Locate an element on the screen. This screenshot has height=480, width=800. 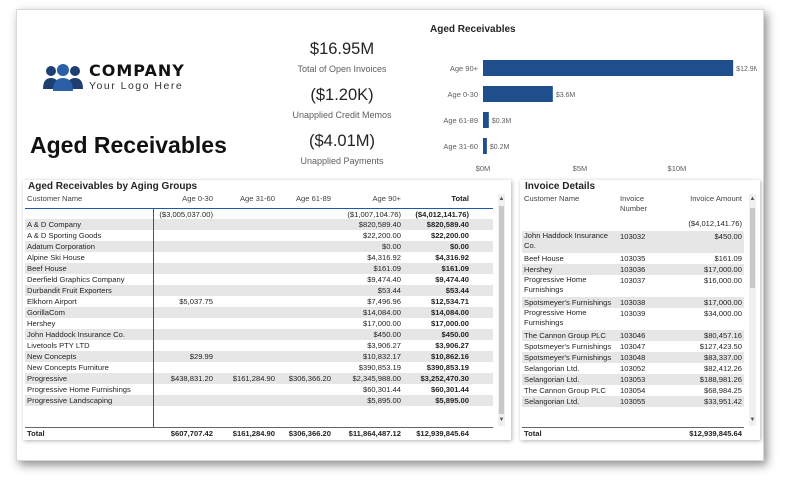
table-row: A & D Sporting Goods $22,200.00 $22,200.00 is located at coordinates (259, 235).